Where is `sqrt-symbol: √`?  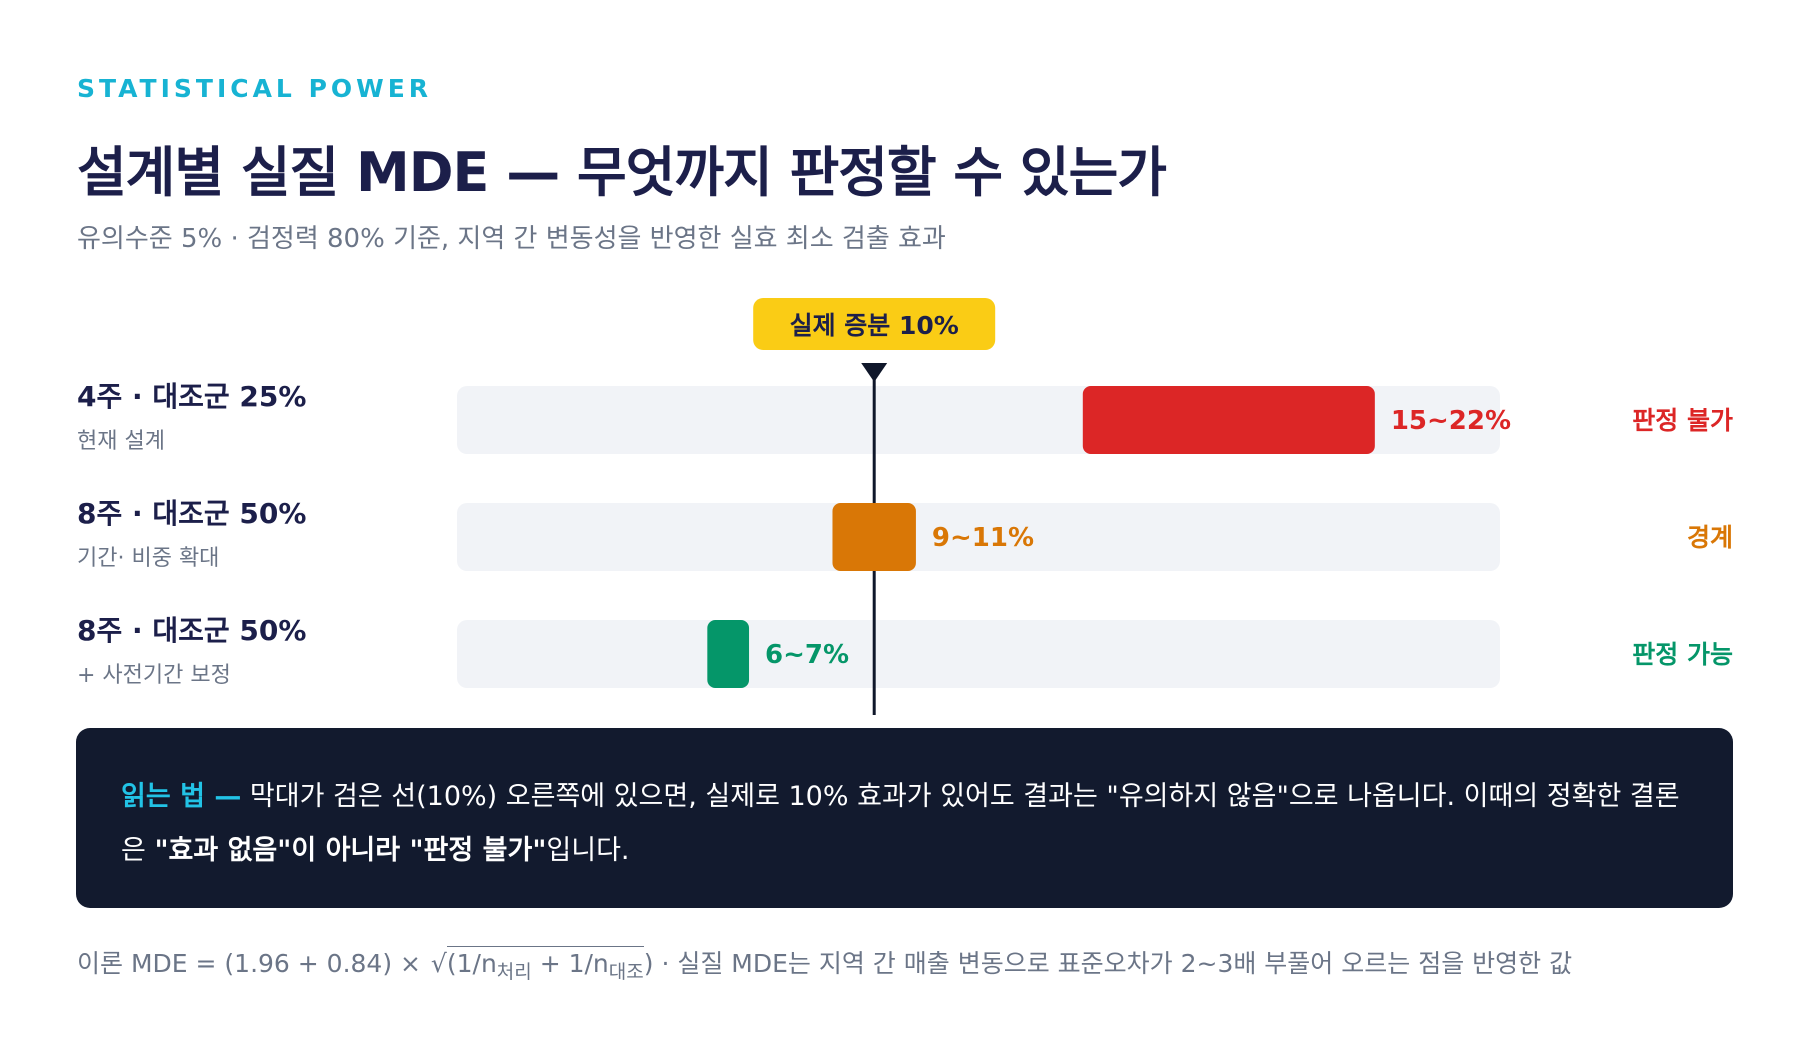 sqrt-symbol: √ is located at coordinates (438, 963).